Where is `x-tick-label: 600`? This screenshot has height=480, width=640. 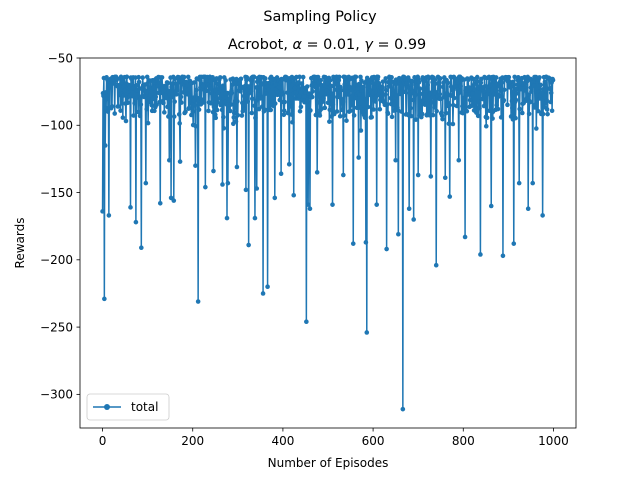
x-tick-label: 600 is located at coordinates (373, 441).